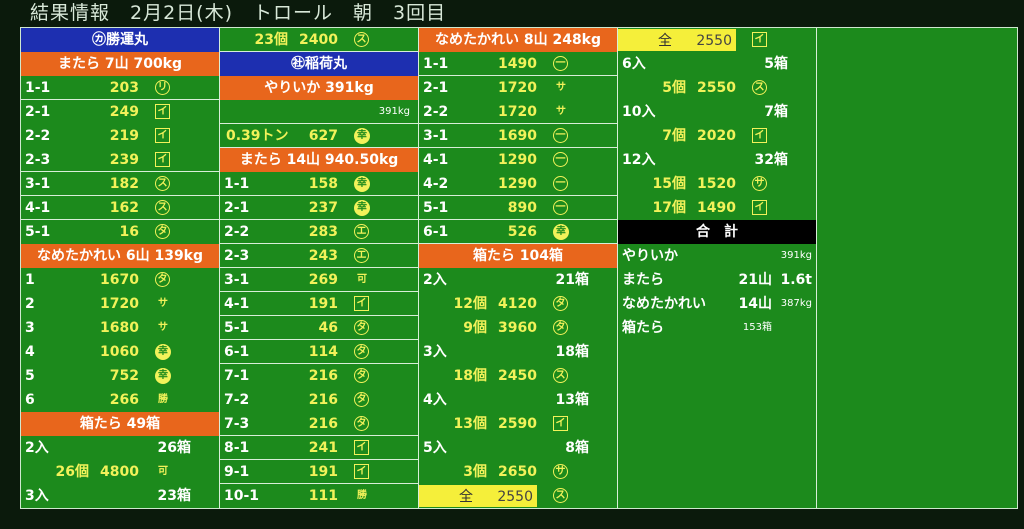 This screenshot has height=529, width=1024. What do you see at coordinates (518, 496) in the screenshot?
I see `result-row: 全 2550 ス` at bounding box center [518, 496].